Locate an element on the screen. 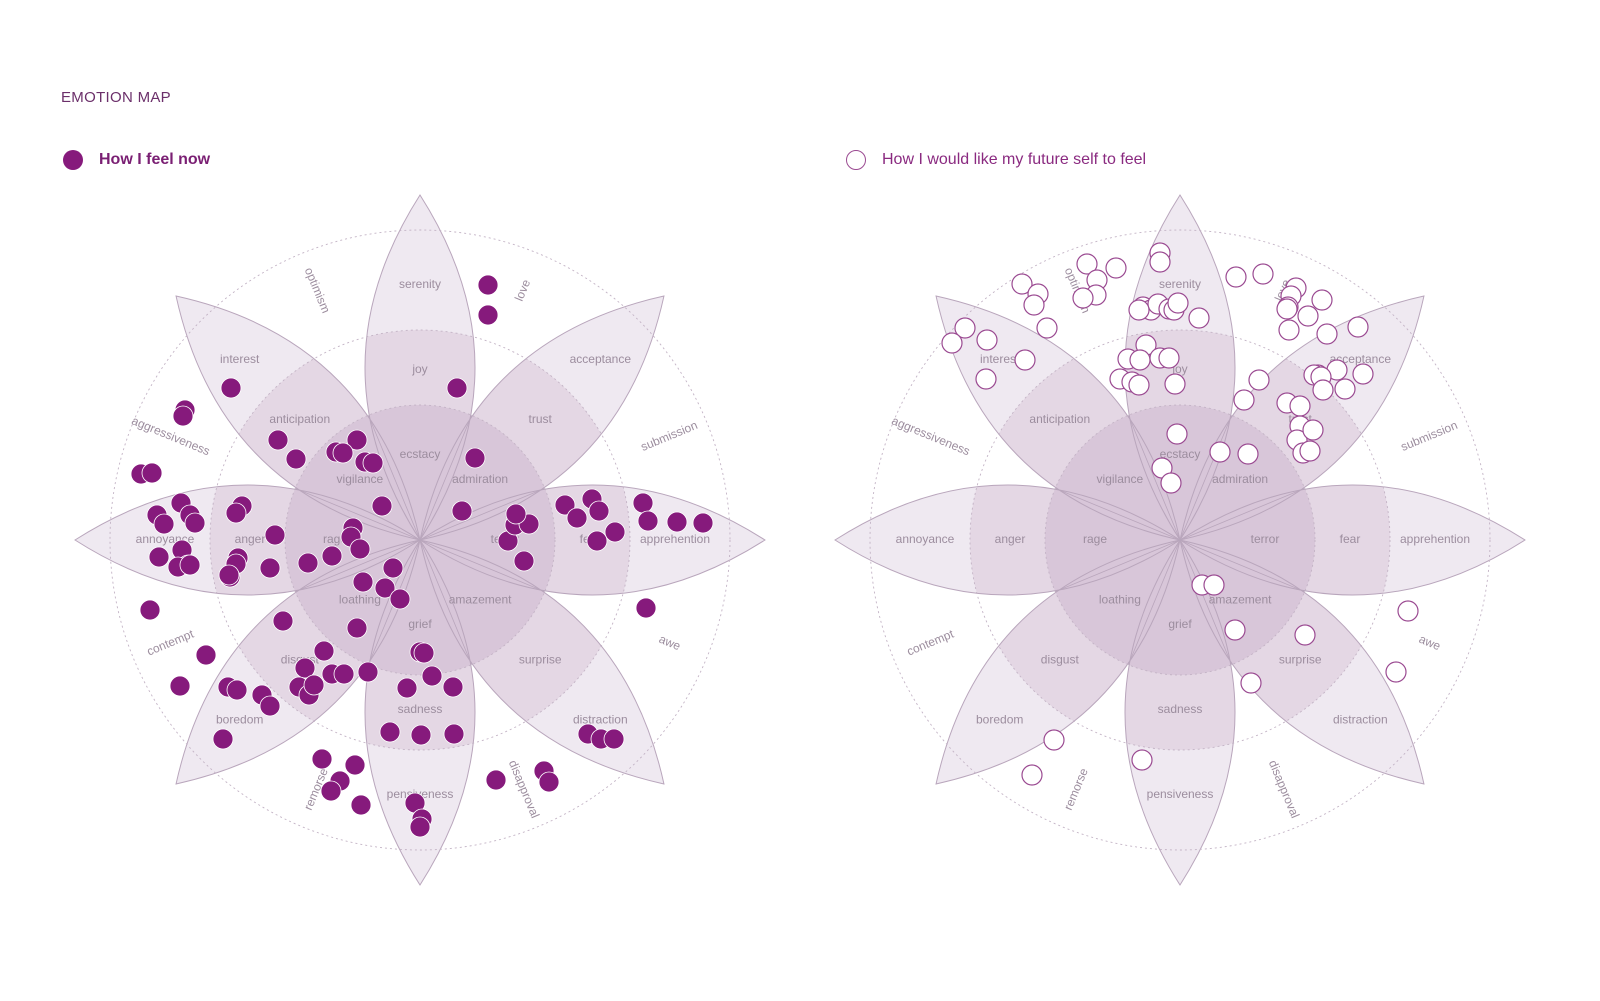 The width and height of the screenshot is (1600, 1001). petal-anger is located at coordinates (1007, 540).